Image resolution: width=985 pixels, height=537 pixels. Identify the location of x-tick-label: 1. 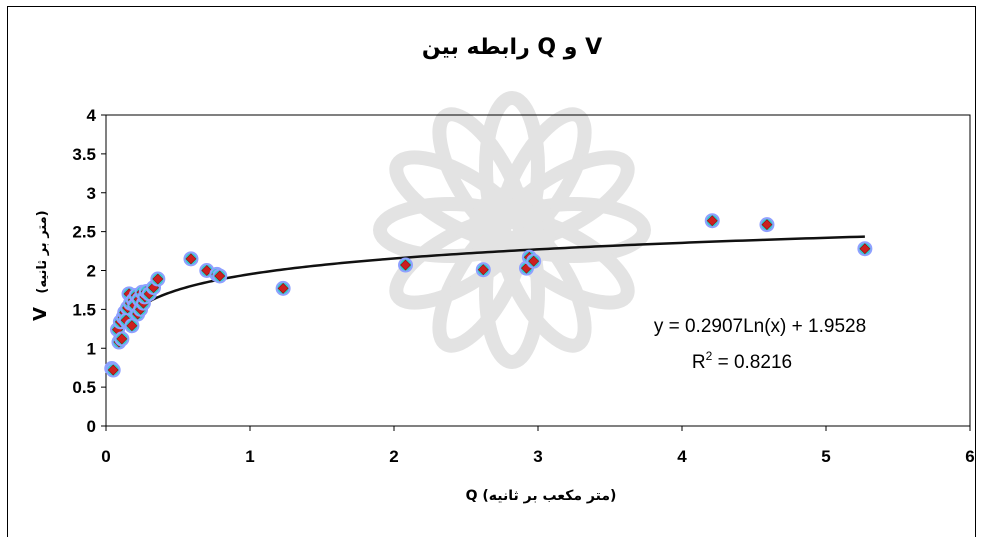
(249, 456).